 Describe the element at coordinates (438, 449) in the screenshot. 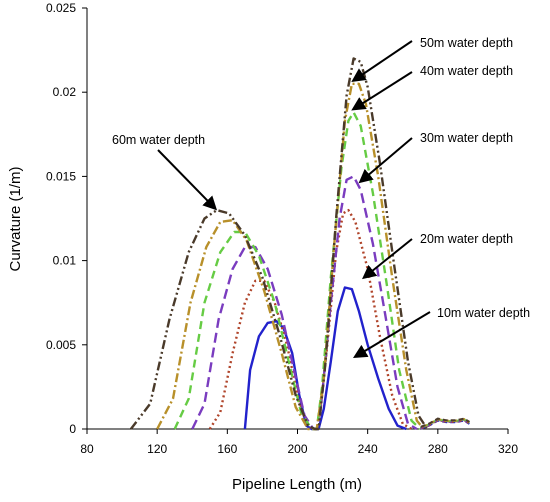

I see `x-tick-label: 280` at that location.